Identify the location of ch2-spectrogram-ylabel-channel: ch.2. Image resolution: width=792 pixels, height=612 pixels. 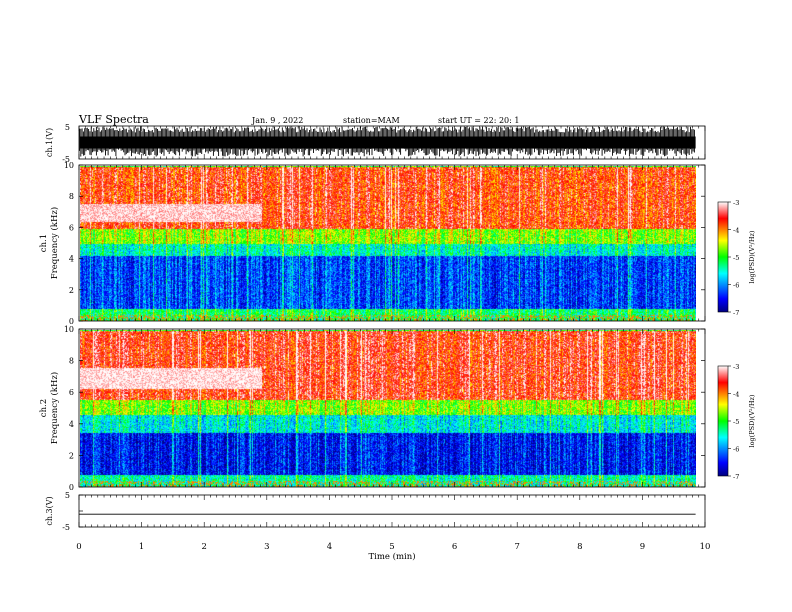
(44, 408).